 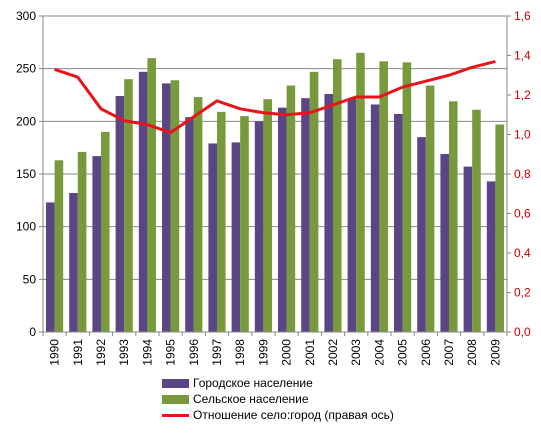 I want to click on right-tick-label: 0,2, so click(x=522, y=293).